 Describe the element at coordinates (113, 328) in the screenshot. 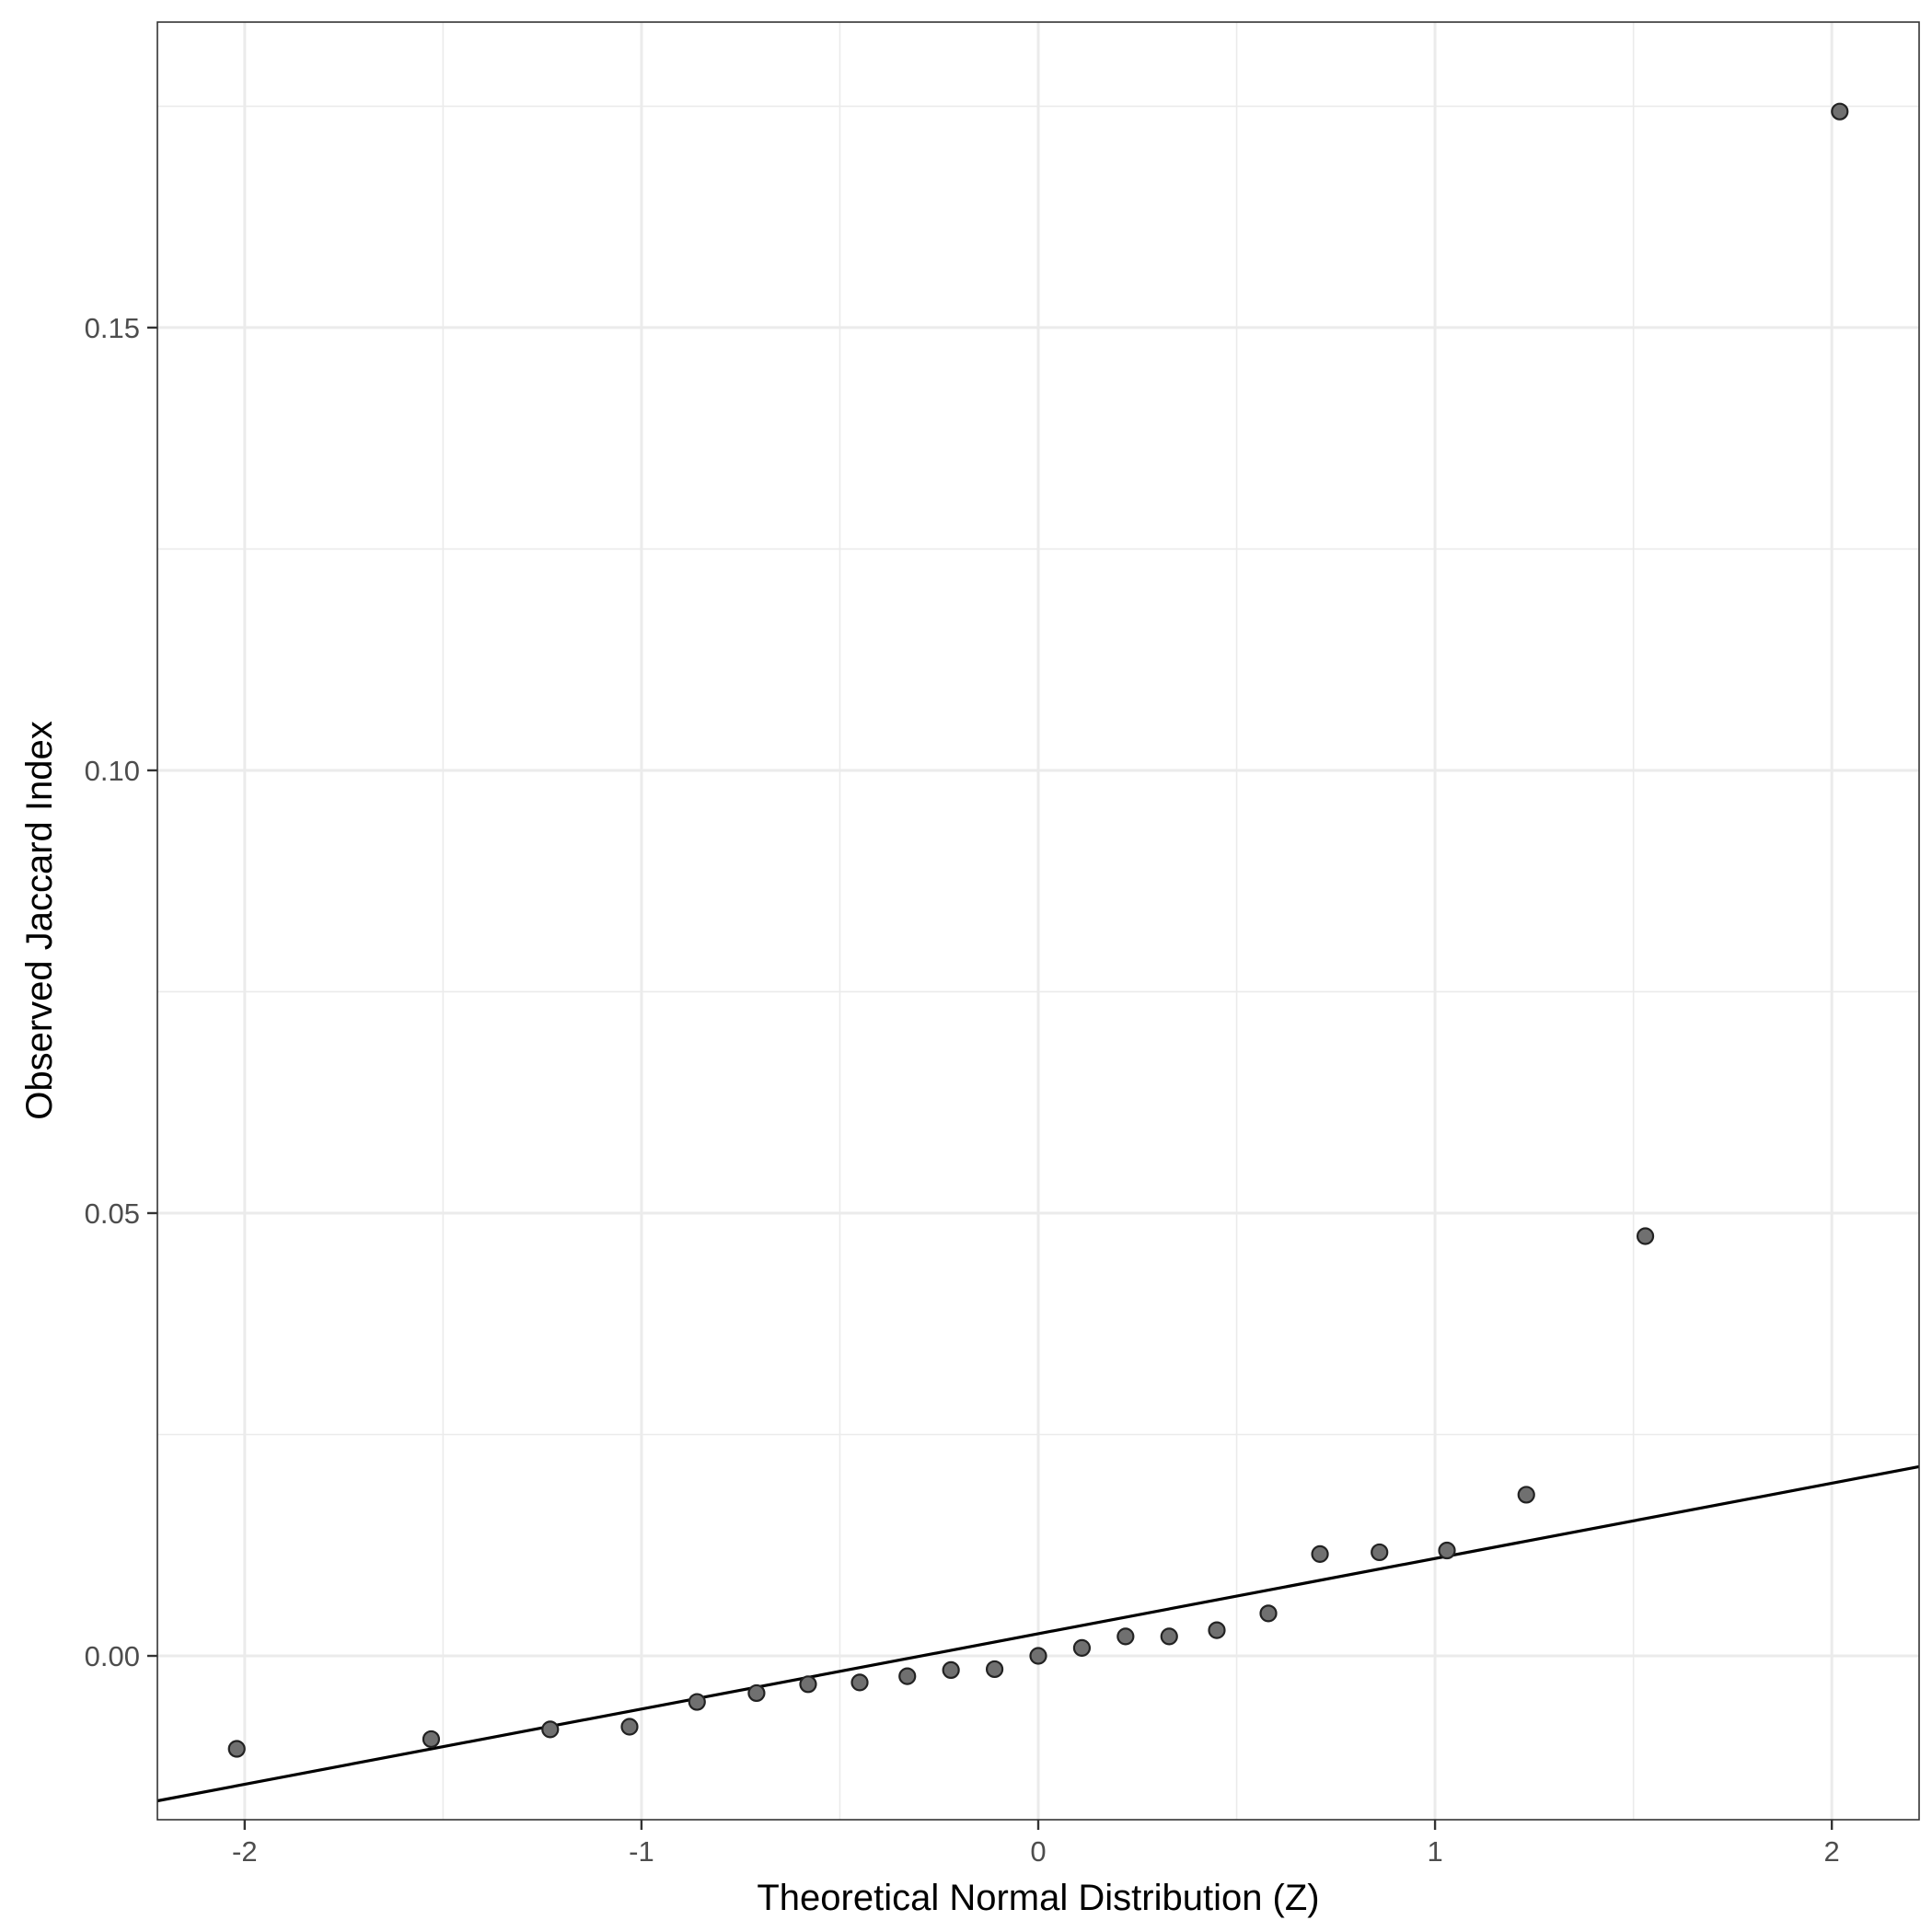

I see `y-tick-label: 0.15` at that location.